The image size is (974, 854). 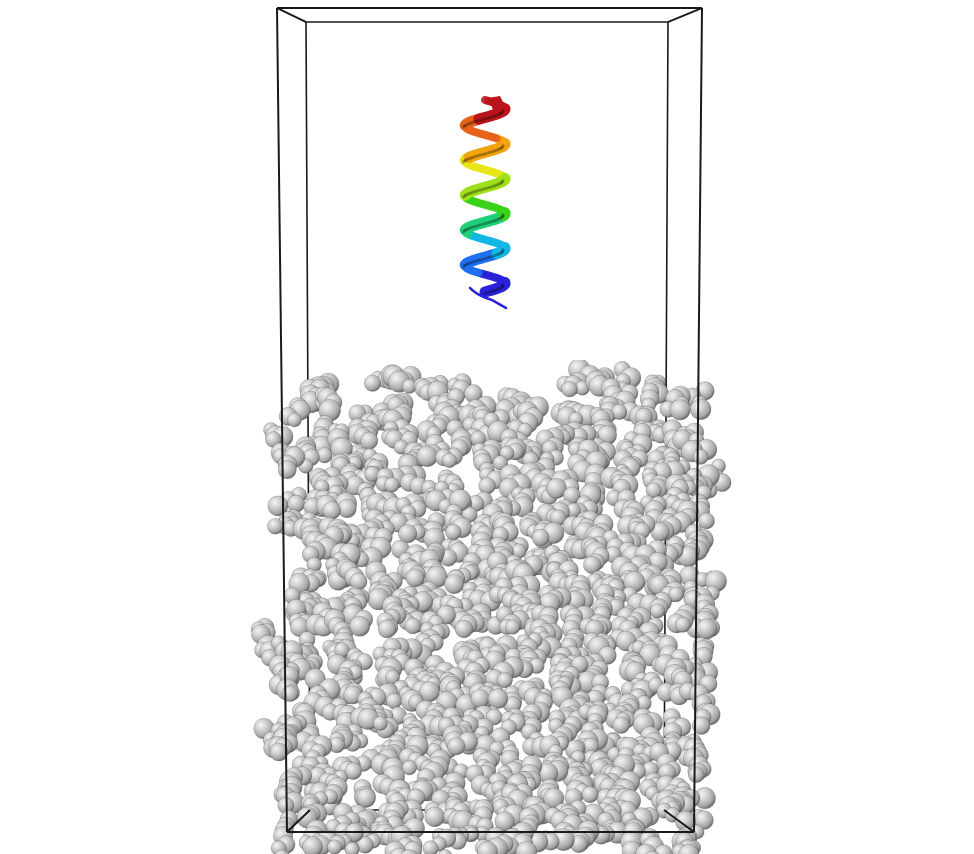 I want to click on box-front-edge, so click(x=698, y=420).